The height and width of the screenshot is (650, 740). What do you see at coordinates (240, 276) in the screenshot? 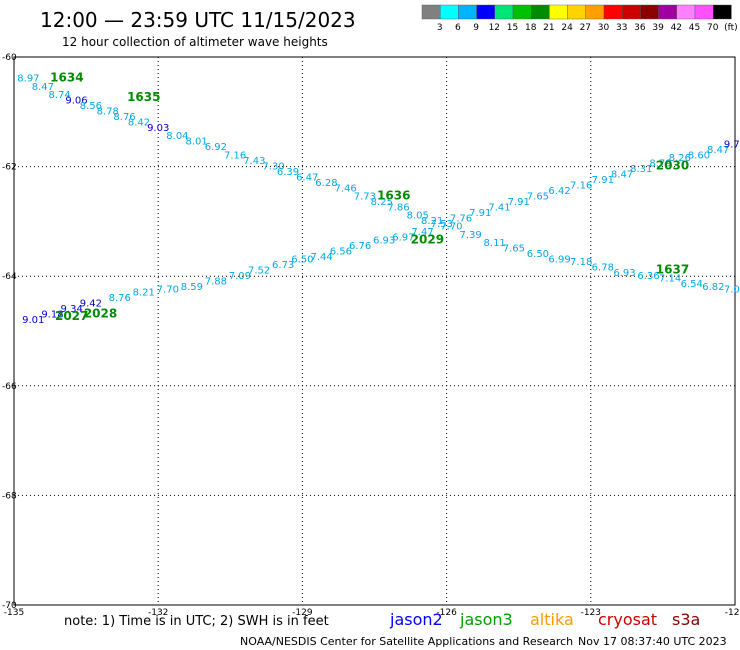
I see `wave-height-label: 7.09` at bounding box center [240, 276].